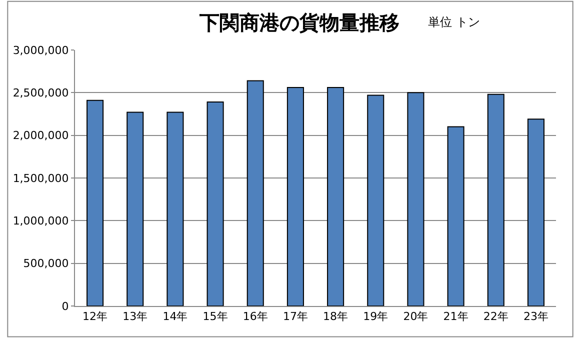 The width and height of the screenshot is (576, 341). I want to click on y-tick-label: 1,500,000, so click(40, 178).